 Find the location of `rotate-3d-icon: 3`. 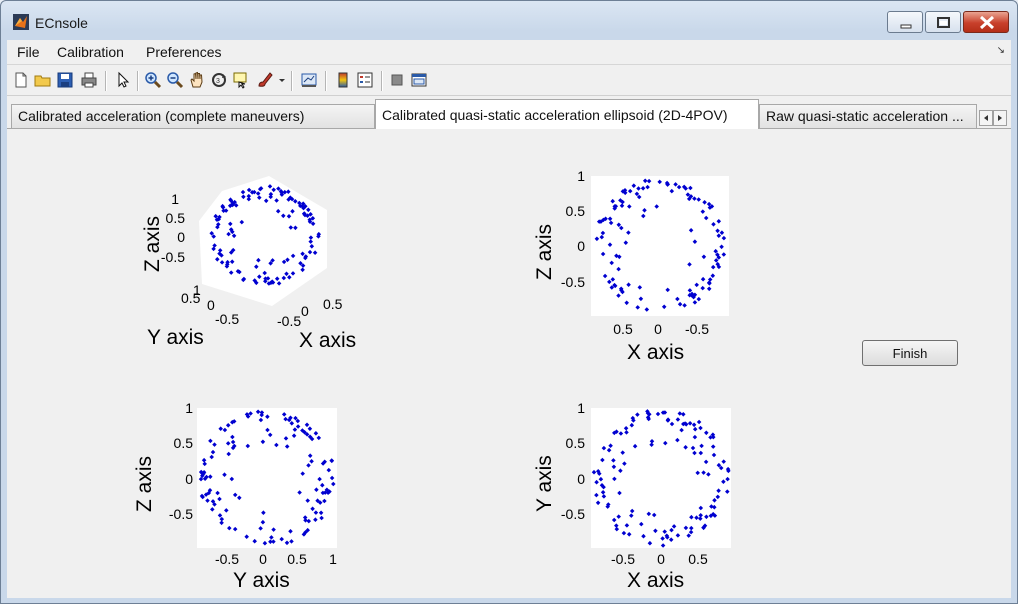

rotate-3d-icon: 3 is located at coordinates (219, 80).